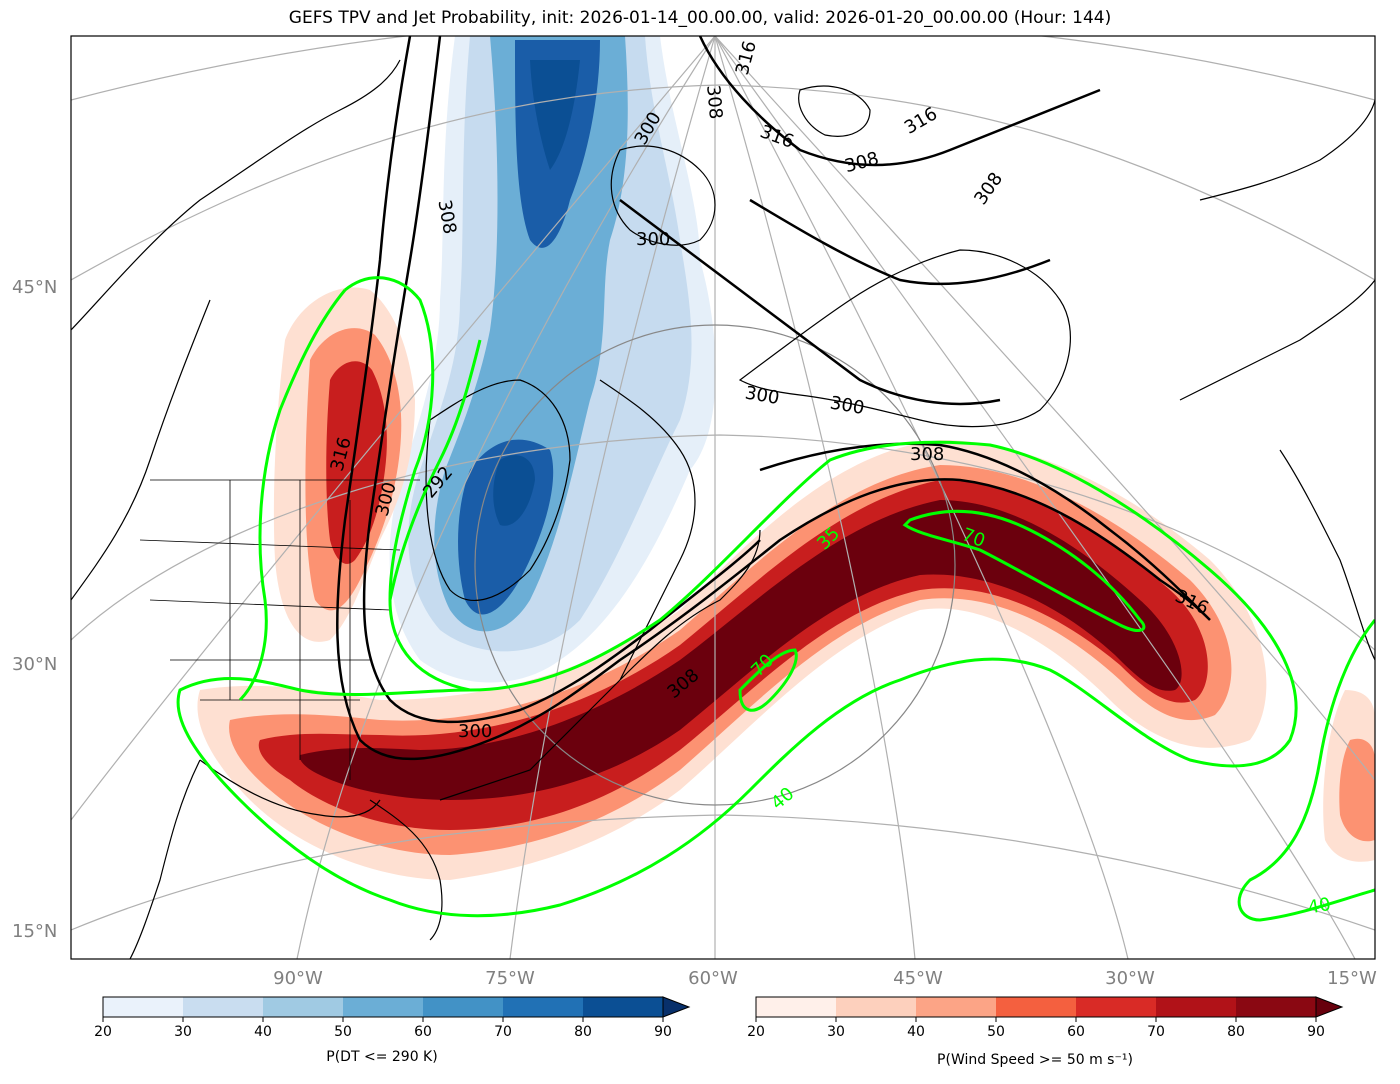 This screenshot has width=1400, height=1084. Describe the element at coordinates (475, 731) in the screenshot. I see `contour-label-300-b: 300` at that location.